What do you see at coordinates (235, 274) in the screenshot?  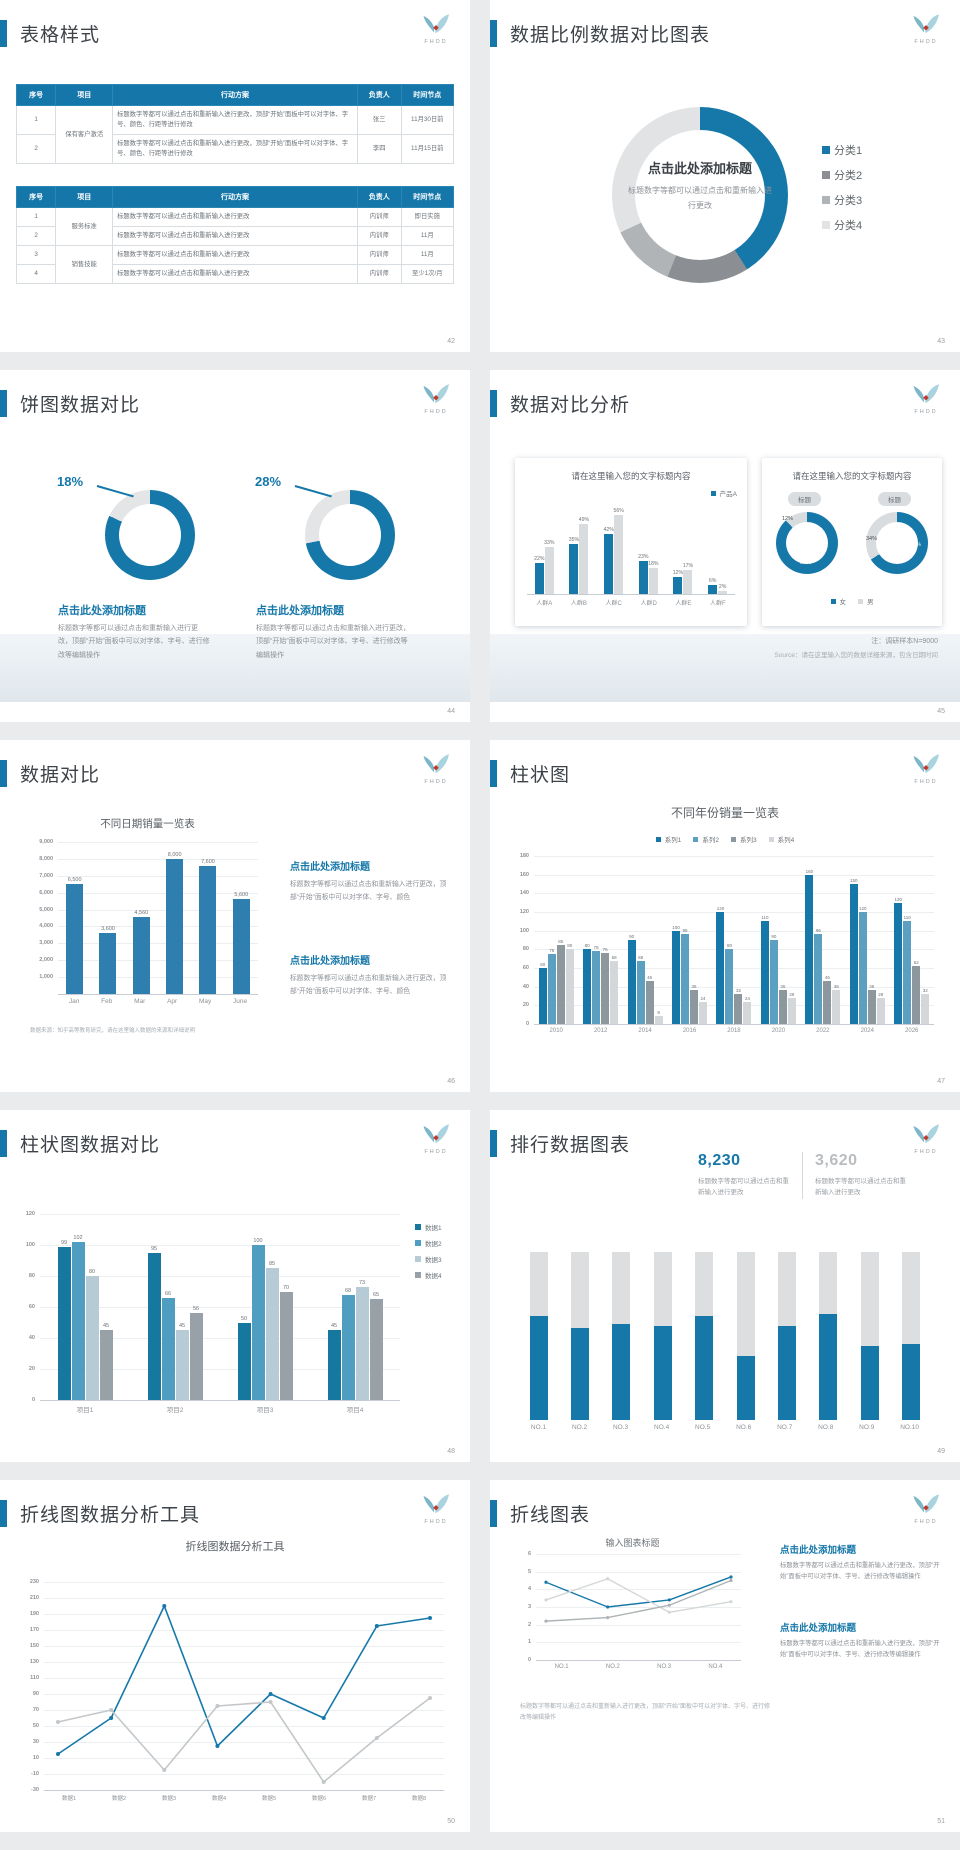 I see `table-row: 4 标题数字等都可以通过点击和重新输入进行更改 内训师 至少1次/月` at bounding box center [235, 274].